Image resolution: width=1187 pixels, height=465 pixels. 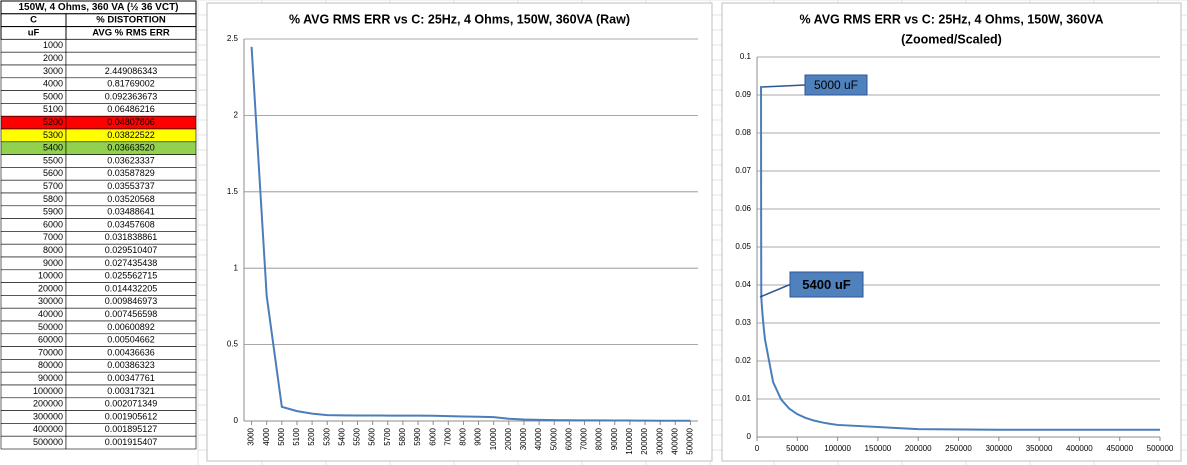 What do you see at coordinates (131, 378) in the screenshot?
I see `cell-text: 0.00347761` at bounding box center [131, 378].